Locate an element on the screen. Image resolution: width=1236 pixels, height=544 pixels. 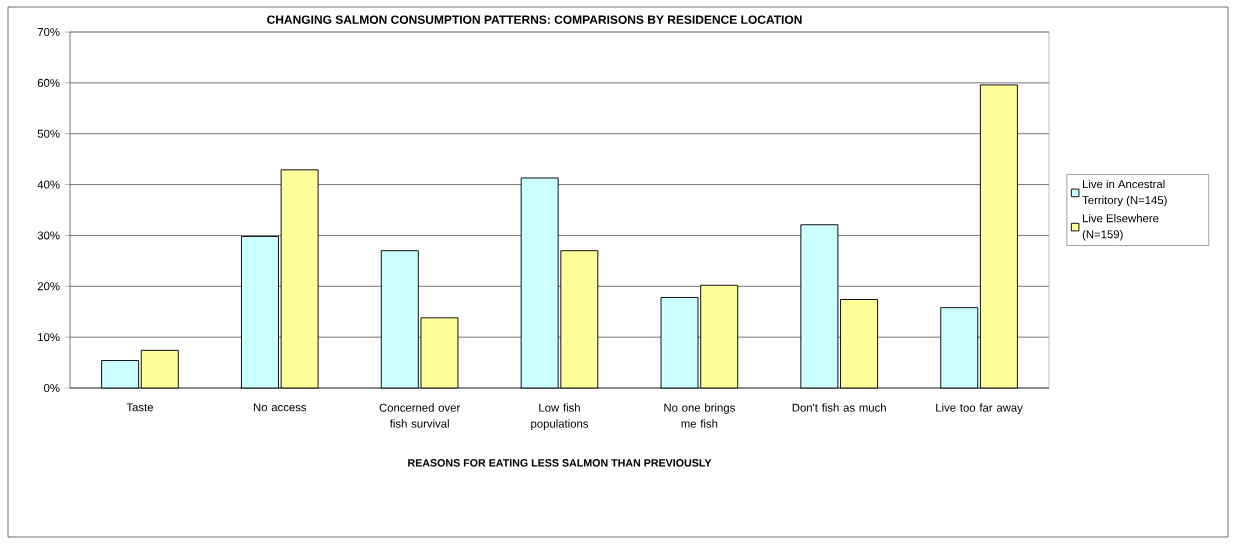
legend-label: Live in Ancestral Territory (N=145) is located at coordinates (1124, 193).